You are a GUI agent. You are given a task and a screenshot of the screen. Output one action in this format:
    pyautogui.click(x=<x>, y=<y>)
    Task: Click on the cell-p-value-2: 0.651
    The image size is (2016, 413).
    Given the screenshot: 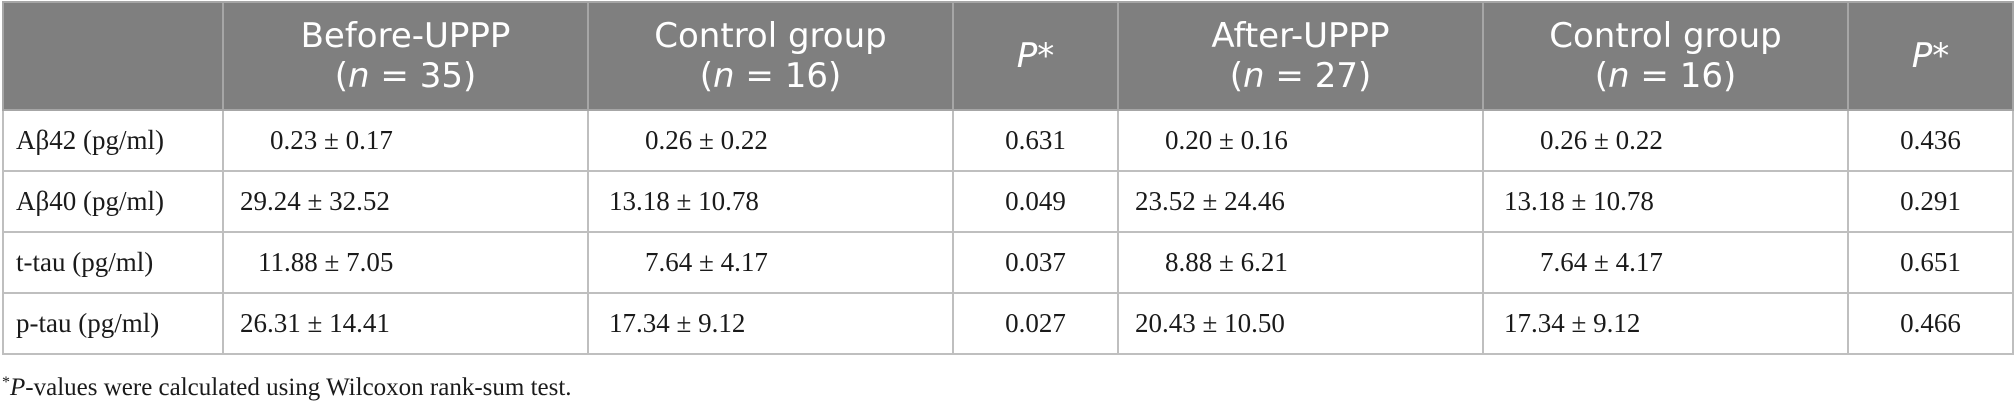 What is the action you would take?
    pyautogui.click(x=1930, y=262)
    